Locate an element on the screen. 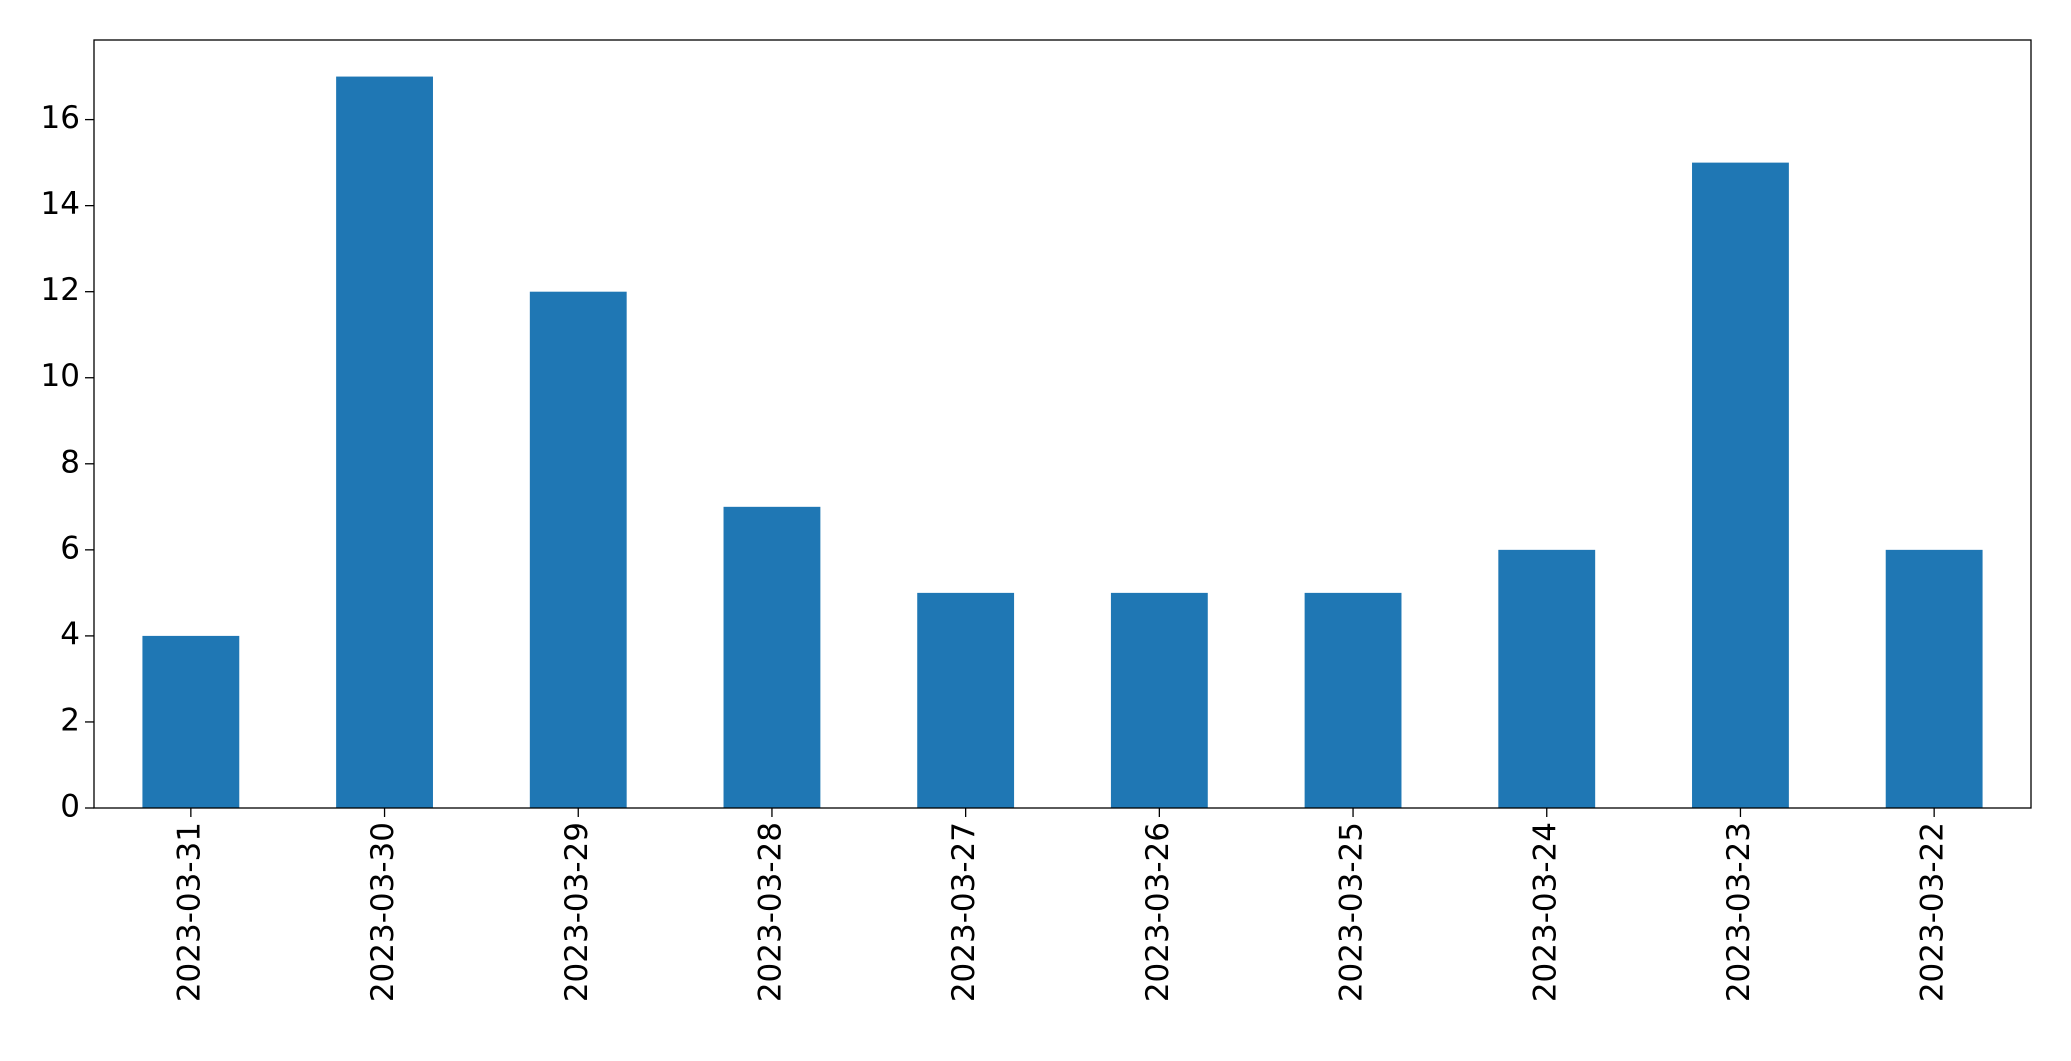 Image resolution: width=2071 pixels, height=1061 pixels. x-tick-label: 2023-03-23 is located at coordinates (1739, 912).